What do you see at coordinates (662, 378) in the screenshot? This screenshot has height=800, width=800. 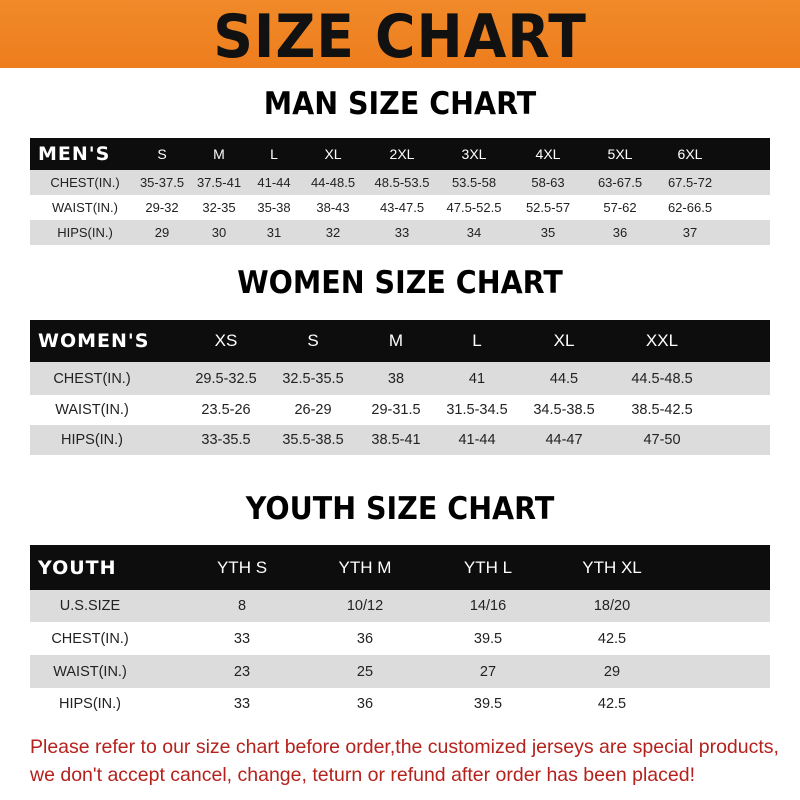 I see `measurement-cell: 44.5-48.5` at bounding box center [662, 378].